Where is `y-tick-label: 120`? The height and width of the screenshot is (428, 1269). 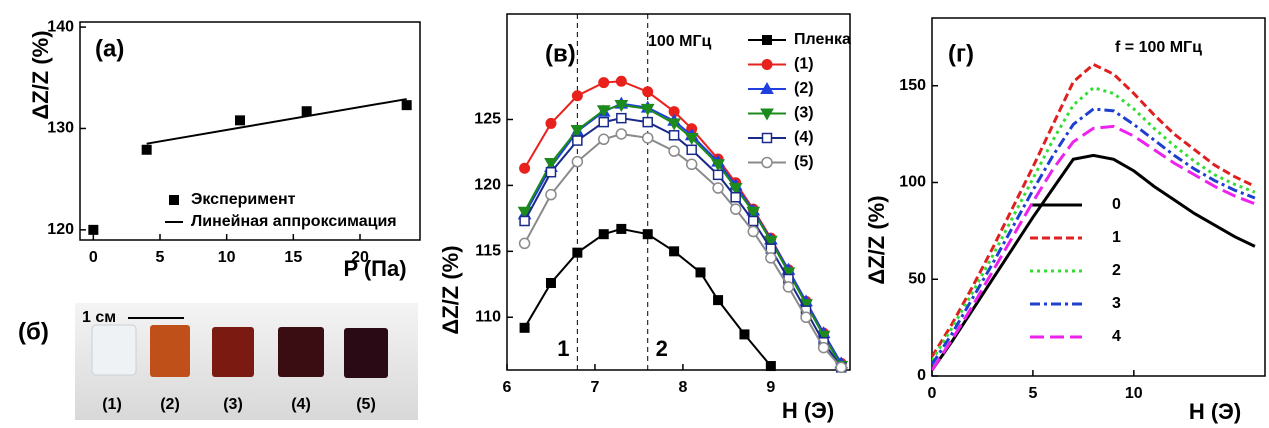 y-tick-label: 120 is located at coordinates (487, 185).